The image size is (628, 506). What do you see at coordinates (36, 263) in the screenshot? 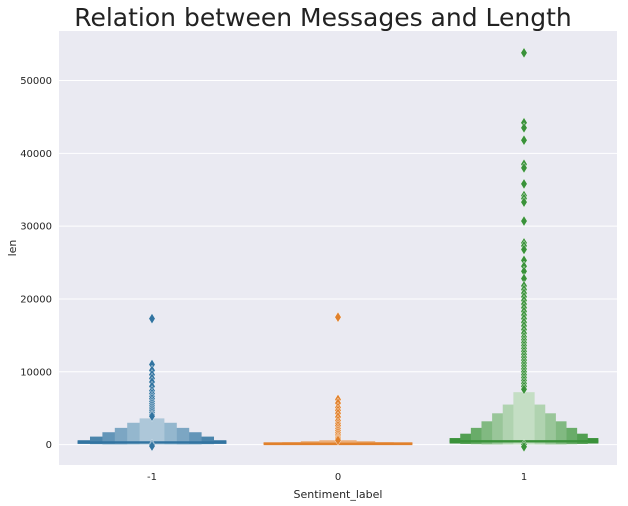
I see `y-axis-ticks: 0 10000 20000 30000 40000 50000` at bounding box center [36, 263].